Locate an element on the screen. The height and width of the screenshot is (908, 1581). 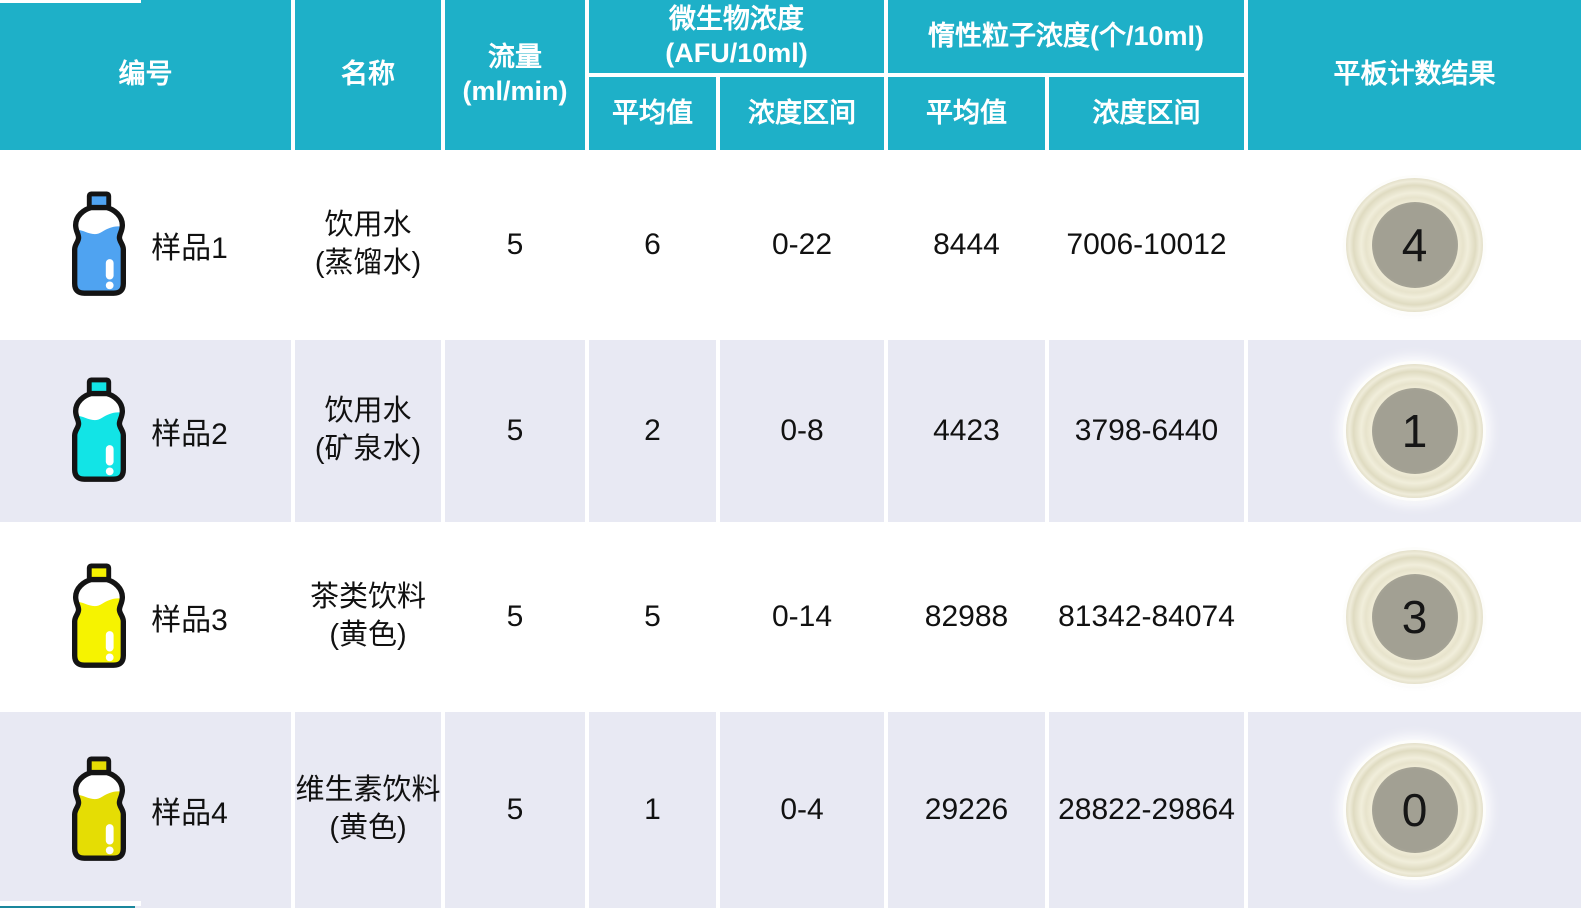
sample-label: 样品4 is located at coordinates (189, 813).